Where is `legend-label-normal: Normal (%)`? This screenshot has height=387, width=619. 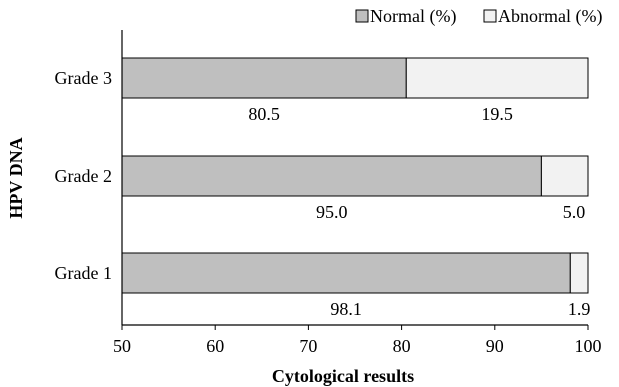
legend-label-normal: Normal (%) is located at coordinates (413, 16).